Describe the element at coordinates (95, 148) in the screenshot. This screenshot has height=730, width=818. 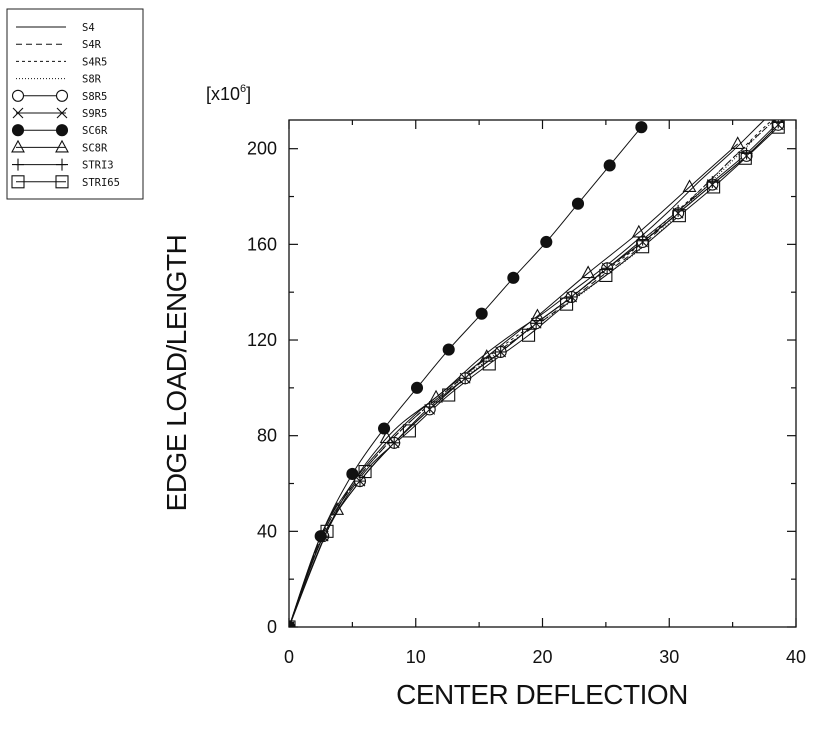
I see `legend-label-sc8r: SC8R` at that location.